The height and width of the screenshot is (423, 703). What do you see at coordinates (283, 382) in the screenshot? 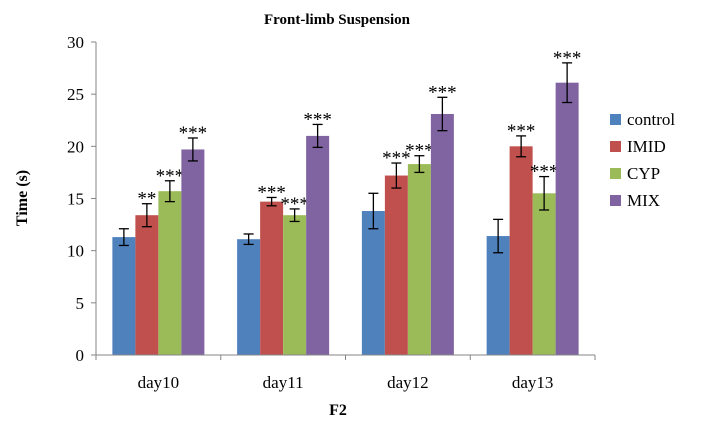
I see `x-tick-label: day11` at bounding box center [283, 382].